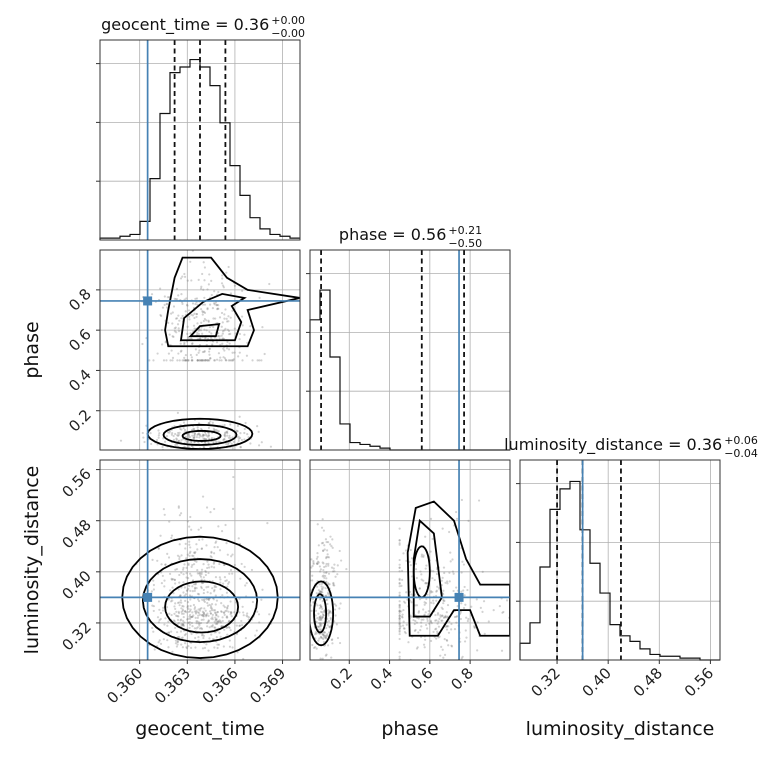 This screenshot has width=760, height=760. Describe the element at coordinates (619, 570) in the screenshot. I see `histogram-luminosity_distance` at that location.